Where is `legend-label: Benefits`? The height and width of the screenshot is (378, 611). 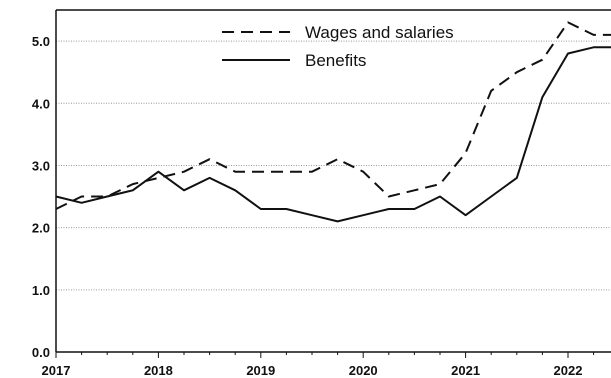
legend-label: Benefits is located at coordinates (335, 60).